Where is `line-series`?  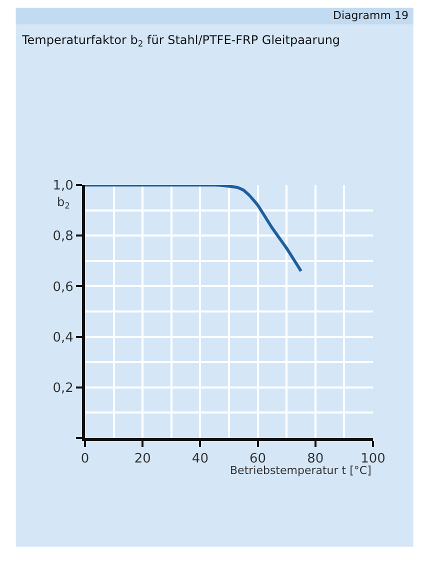
line-series is located at coordinates (193, 229).